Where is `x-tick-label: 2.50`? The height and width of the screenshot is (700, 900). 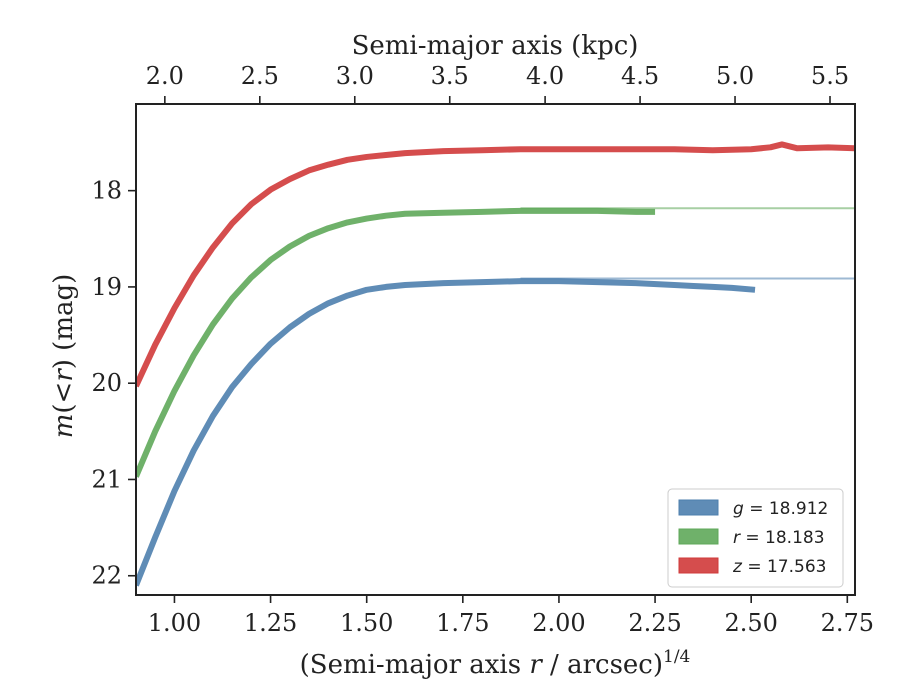 x-tick-label: 2.50 is located at coordinates (750, 623).